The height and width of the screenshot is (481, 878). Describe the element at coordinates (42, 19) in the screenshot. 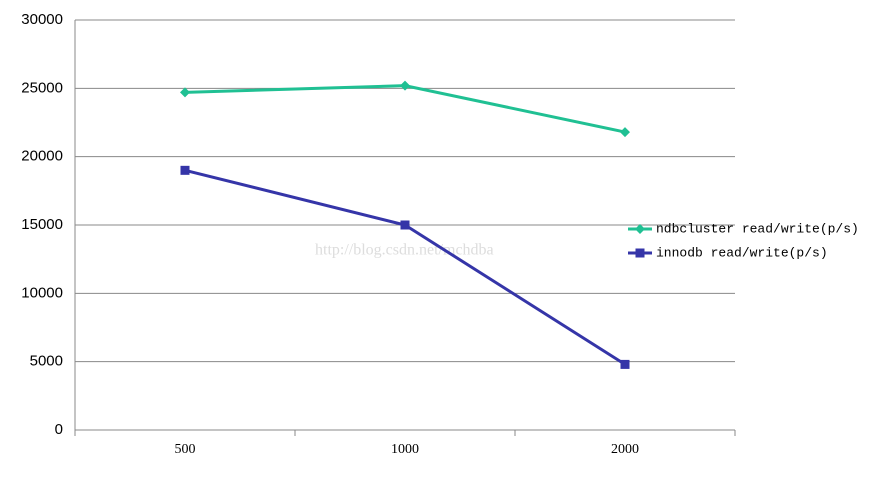

I see `y-tick-label: 30000` at that location.